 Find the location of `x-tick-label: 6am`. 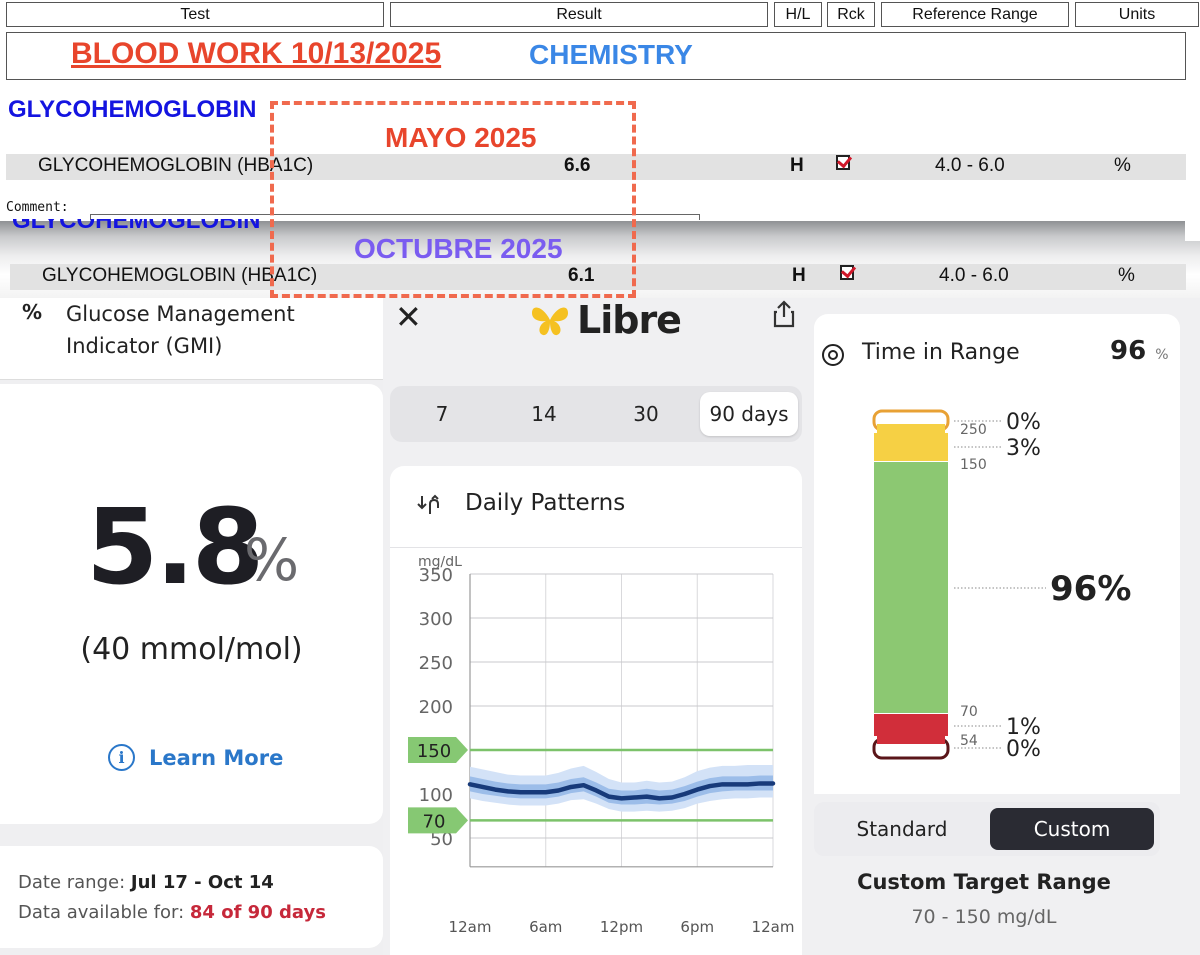

x-tick-label: 6am is located at coordinates (545, 927).